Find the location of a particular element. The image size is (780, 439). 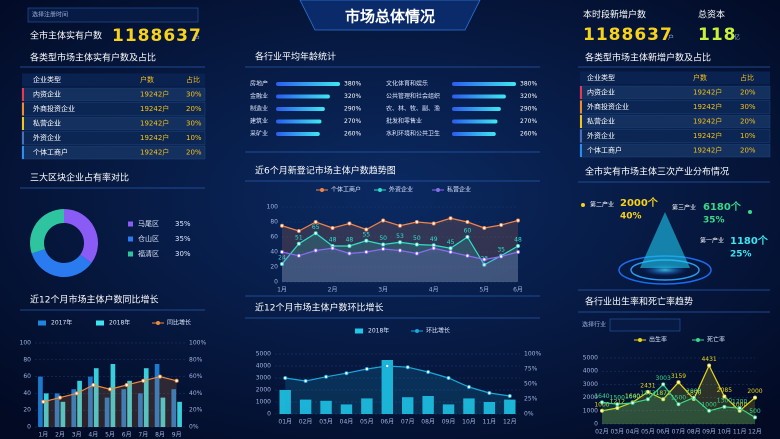

x-tick-label: 02月 is located at coordinates (306, 422).